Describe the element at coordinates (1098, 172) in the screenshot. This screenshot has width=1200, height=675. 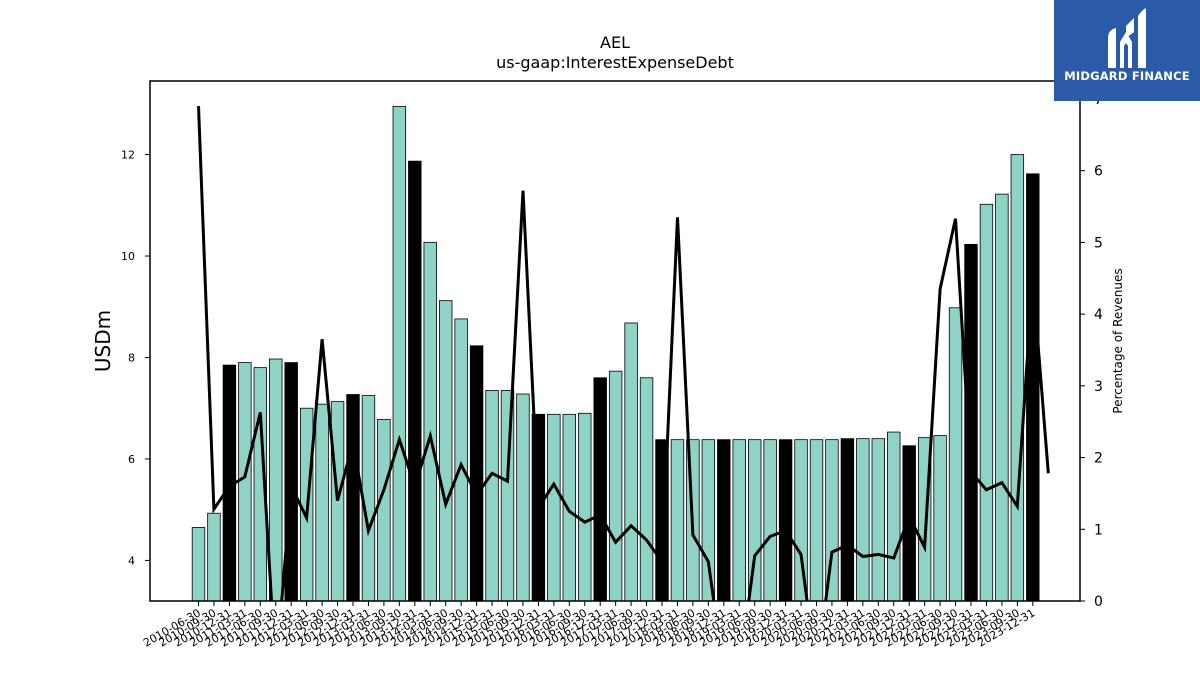
I see `y2-tick-label: 6` at that location.